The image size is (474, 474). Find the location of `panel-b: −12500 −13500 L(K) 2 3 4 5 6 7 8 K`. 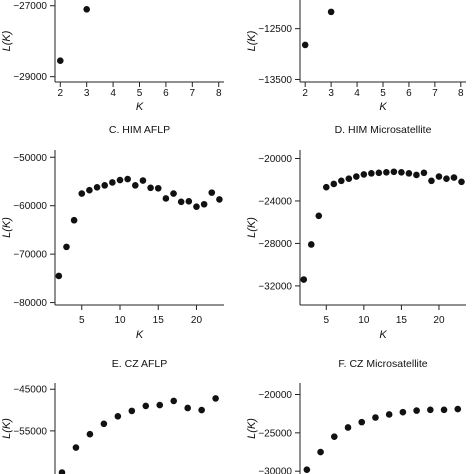

panel-b: −12500 −13500 L(K) 2 3 4 5 6 7 8 K is located at coordinates (356, 56).